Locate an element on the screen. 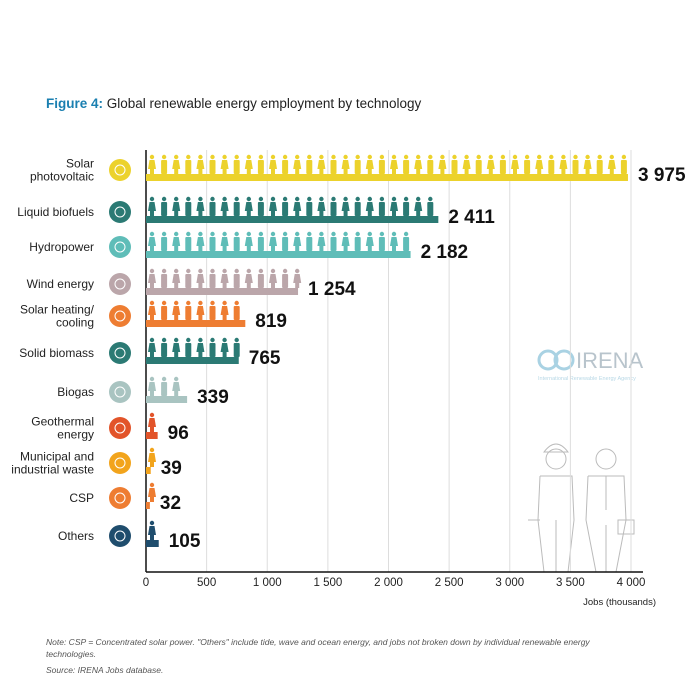  category-label: cooling is located at coordinates (75, 323).